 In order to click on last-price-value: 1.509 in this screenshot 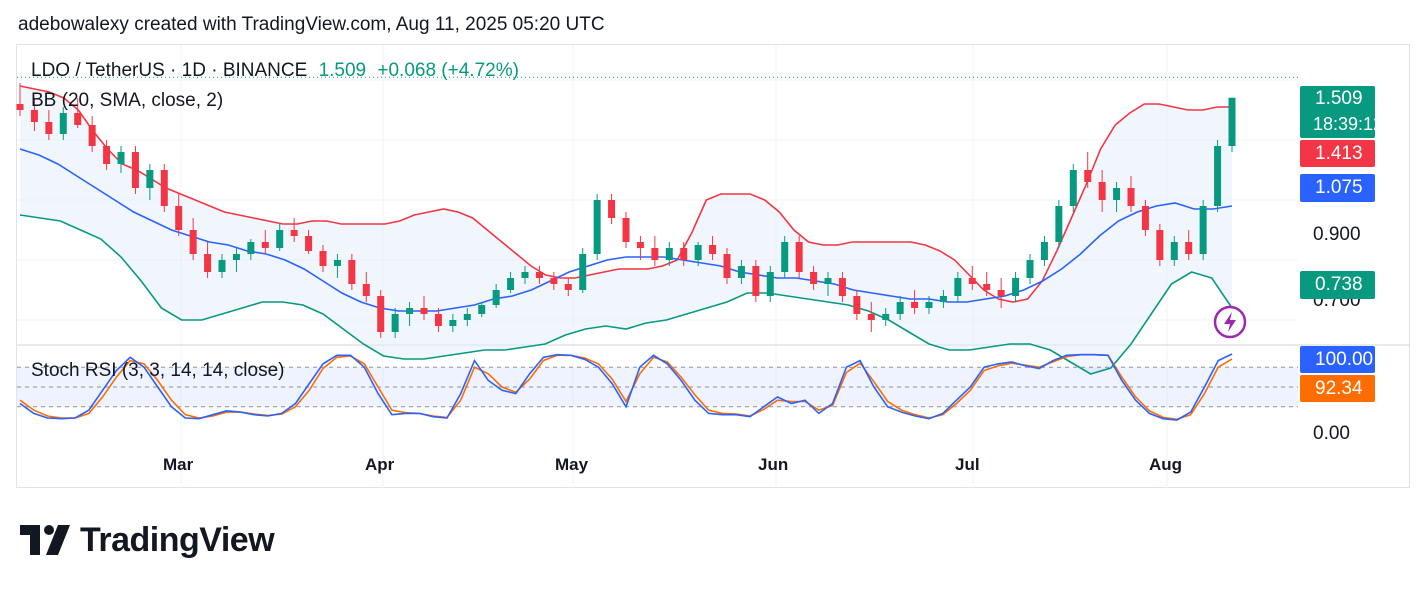, I will do `click(1339, 98)`.